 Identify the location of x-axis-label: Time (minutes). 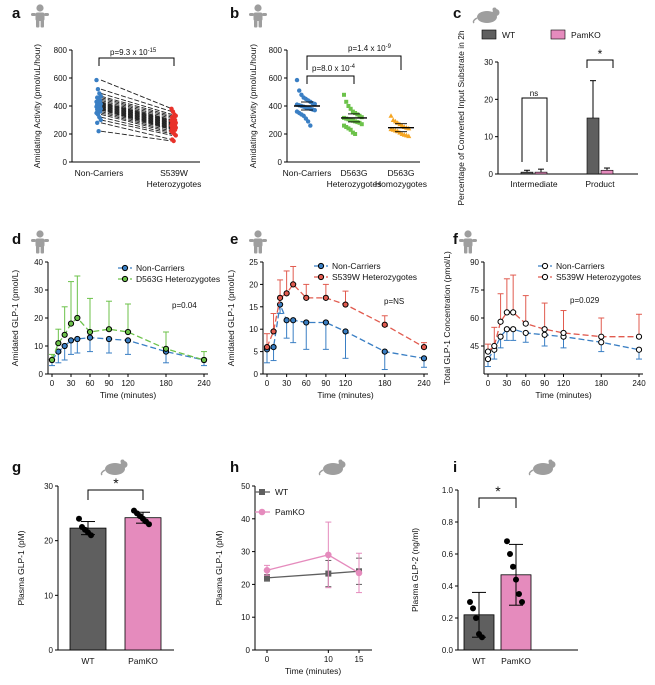
(313, 671).